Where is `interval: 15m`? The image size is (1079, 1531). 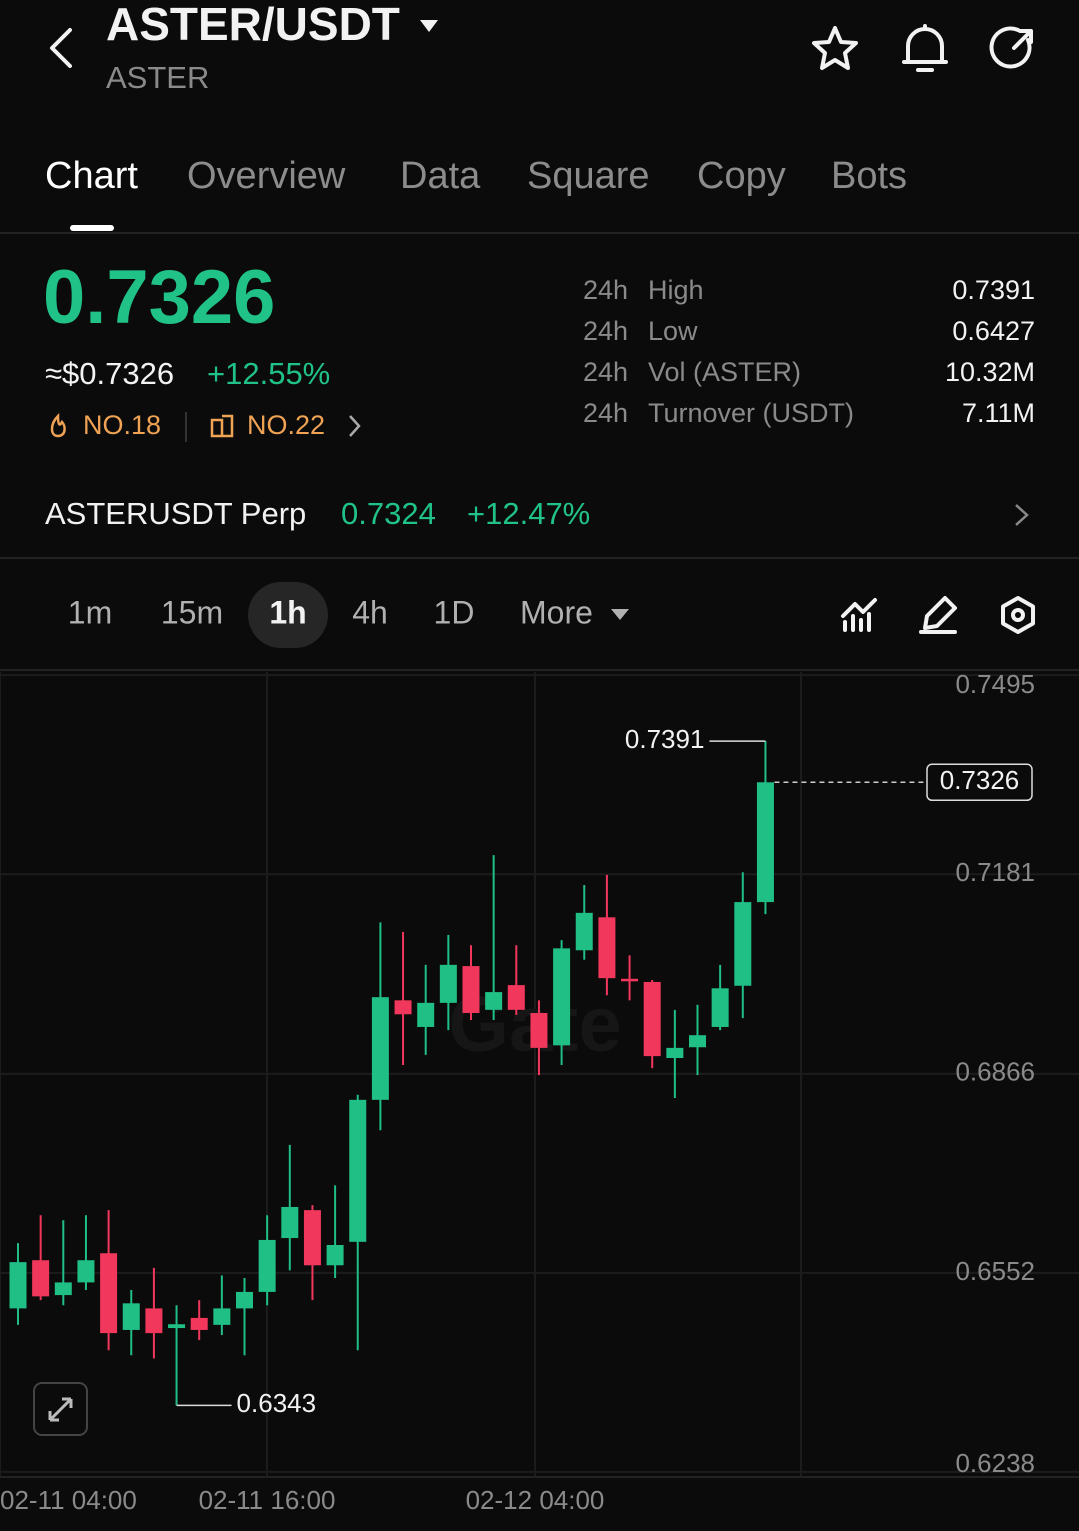 interval: 15m is located at coordinates (192, 612).